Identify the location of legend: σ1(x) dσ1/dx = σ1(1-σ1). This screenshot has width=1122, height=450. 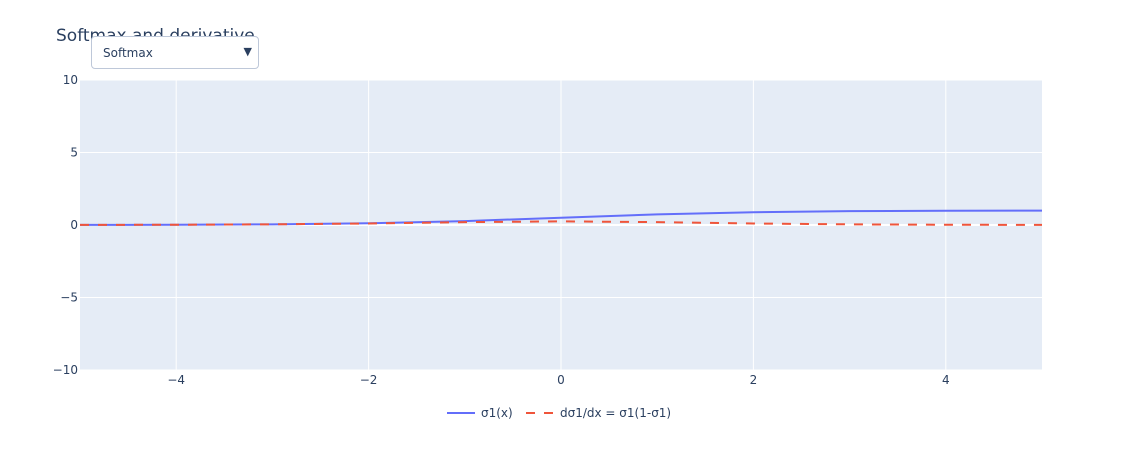
(559, 413).